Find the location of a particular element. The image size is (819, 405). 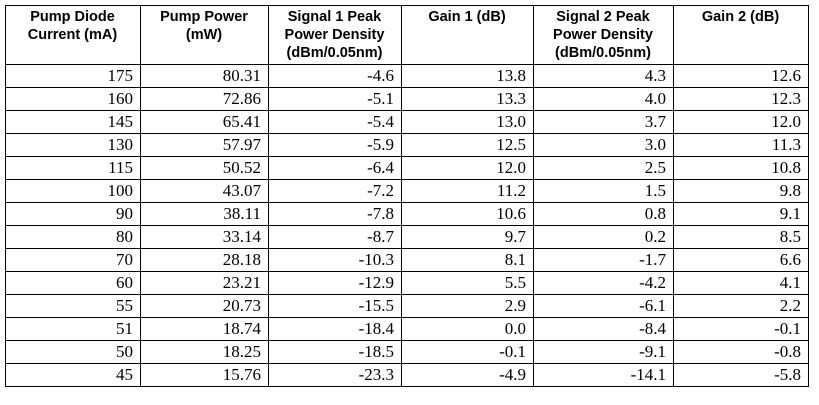

pump-diode-current-cell: 51 is located at coordinates (73, 329).